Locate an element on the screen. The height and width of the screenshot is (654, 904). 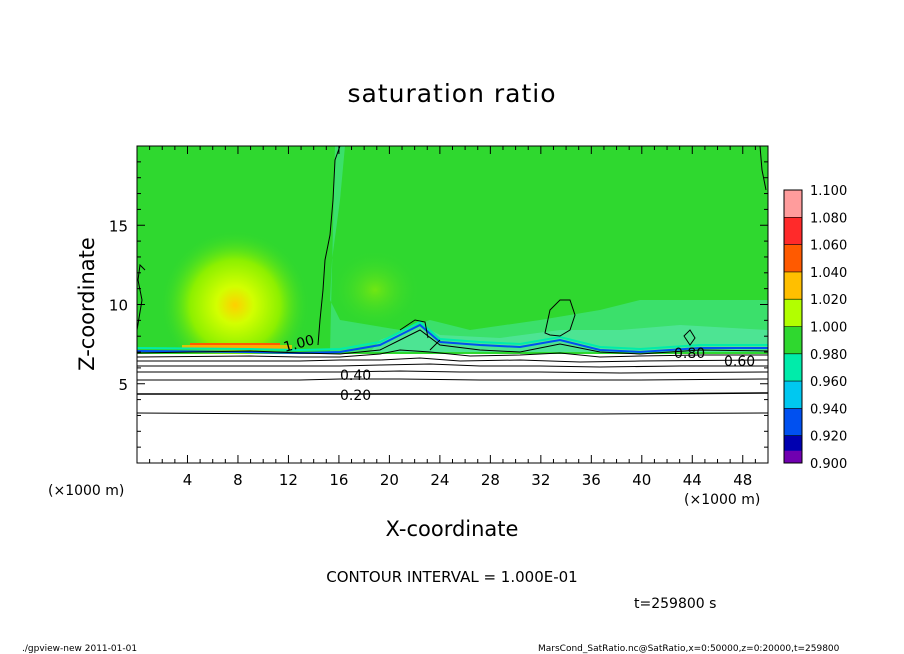
supersaturated-band-edge is located at coordinates (237, 347).